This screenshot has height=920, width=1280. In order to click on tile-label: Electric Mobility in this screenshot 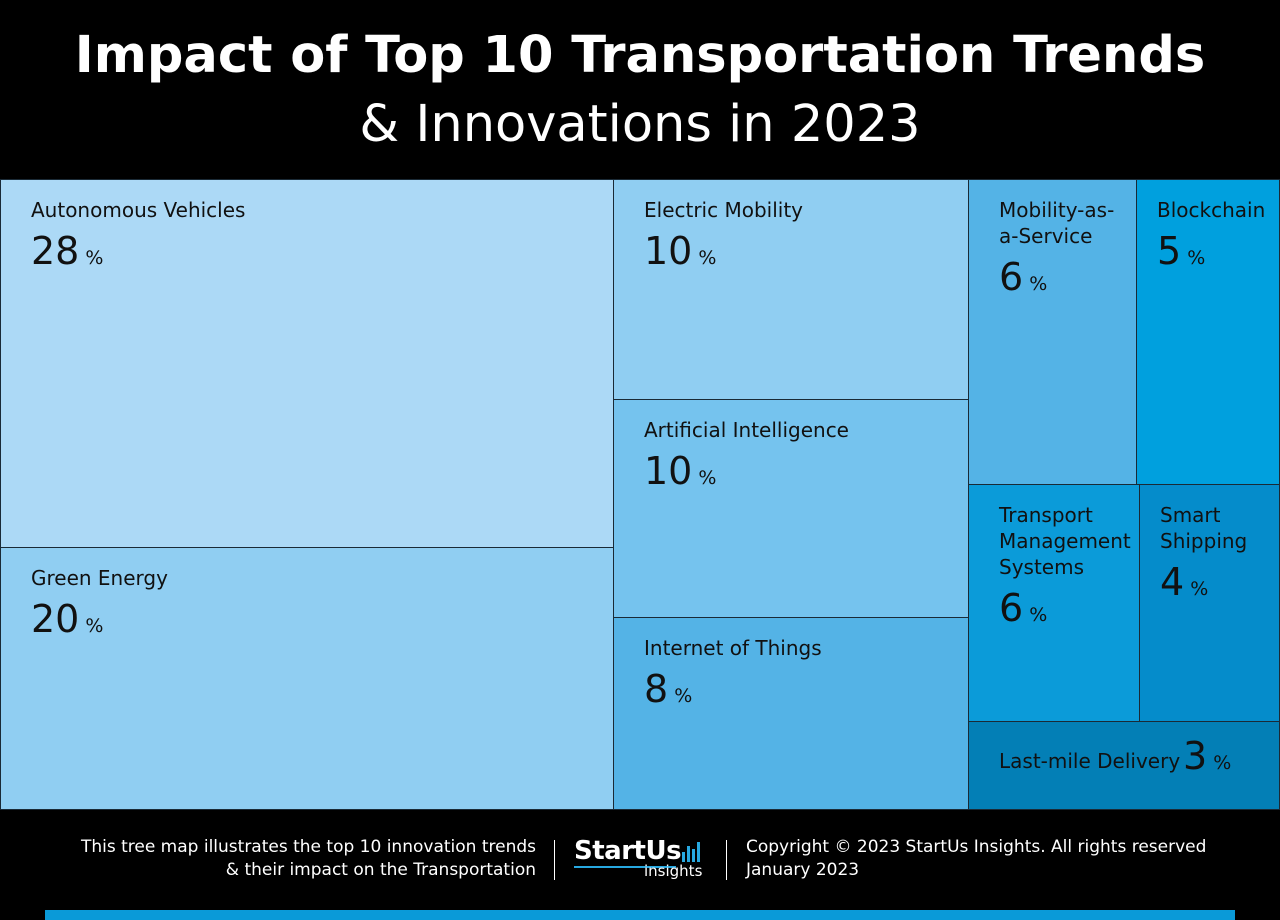, I will do `click(724, 210)`.